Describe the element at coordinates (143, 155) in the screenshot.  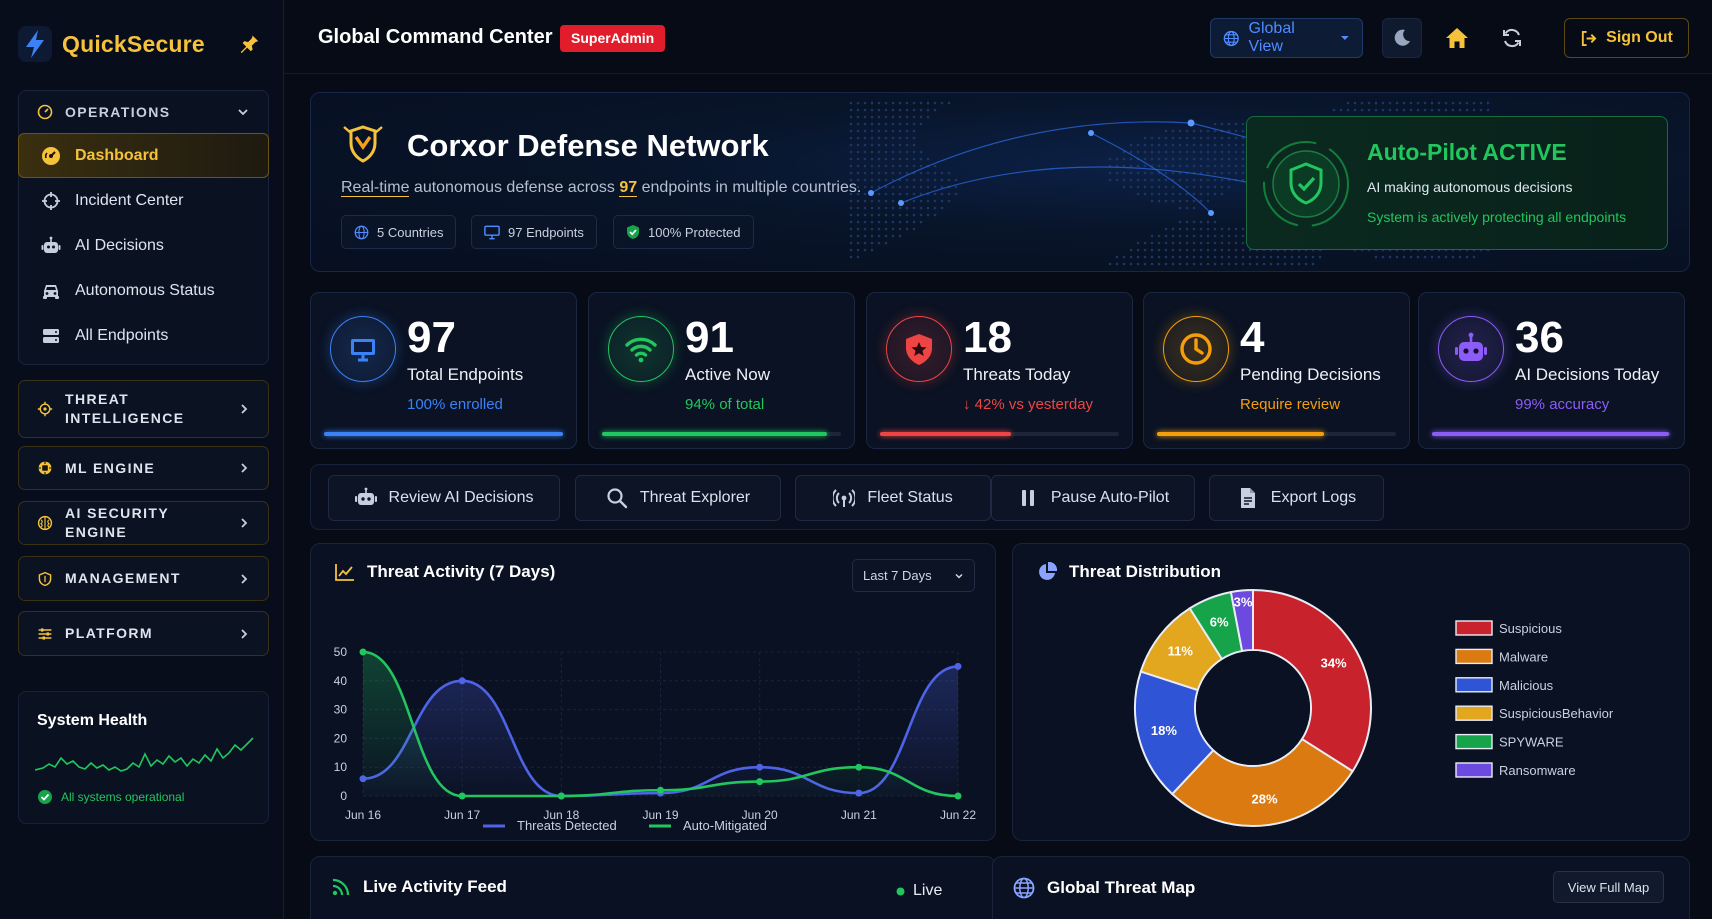
I see `sidebar-item-dashboard: Dashboard` at that location.